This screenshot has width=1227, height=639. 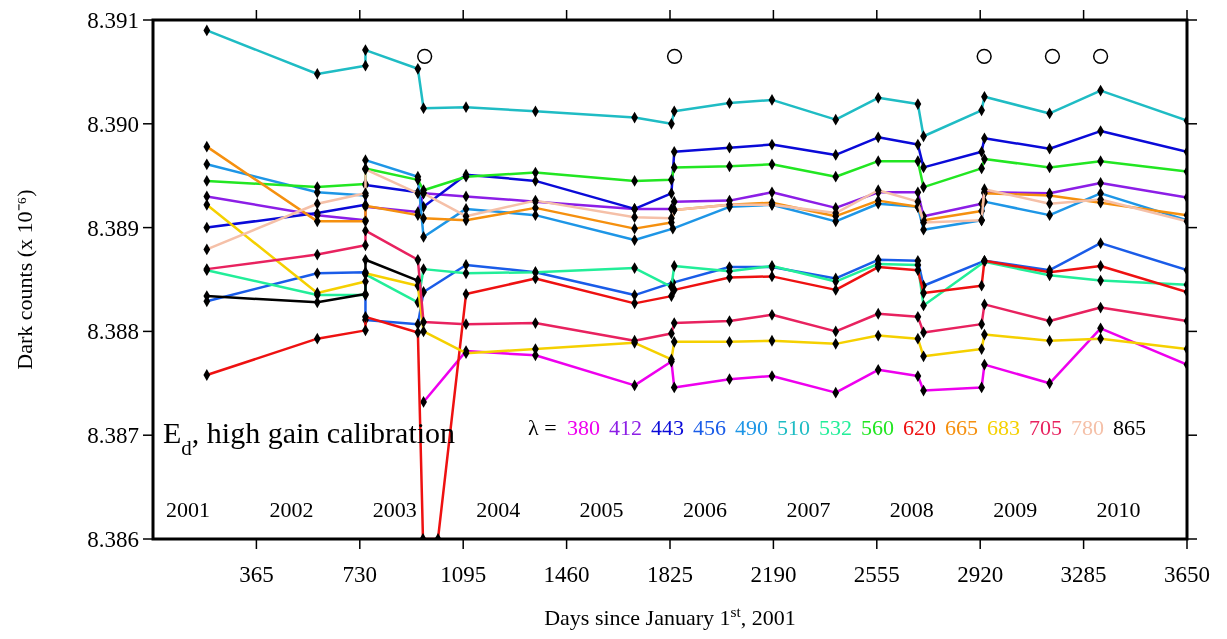 What do you see at coordinates (498, 509) in the screenshot?
I see `annotation: 2004` at bounding box center [498, 509].